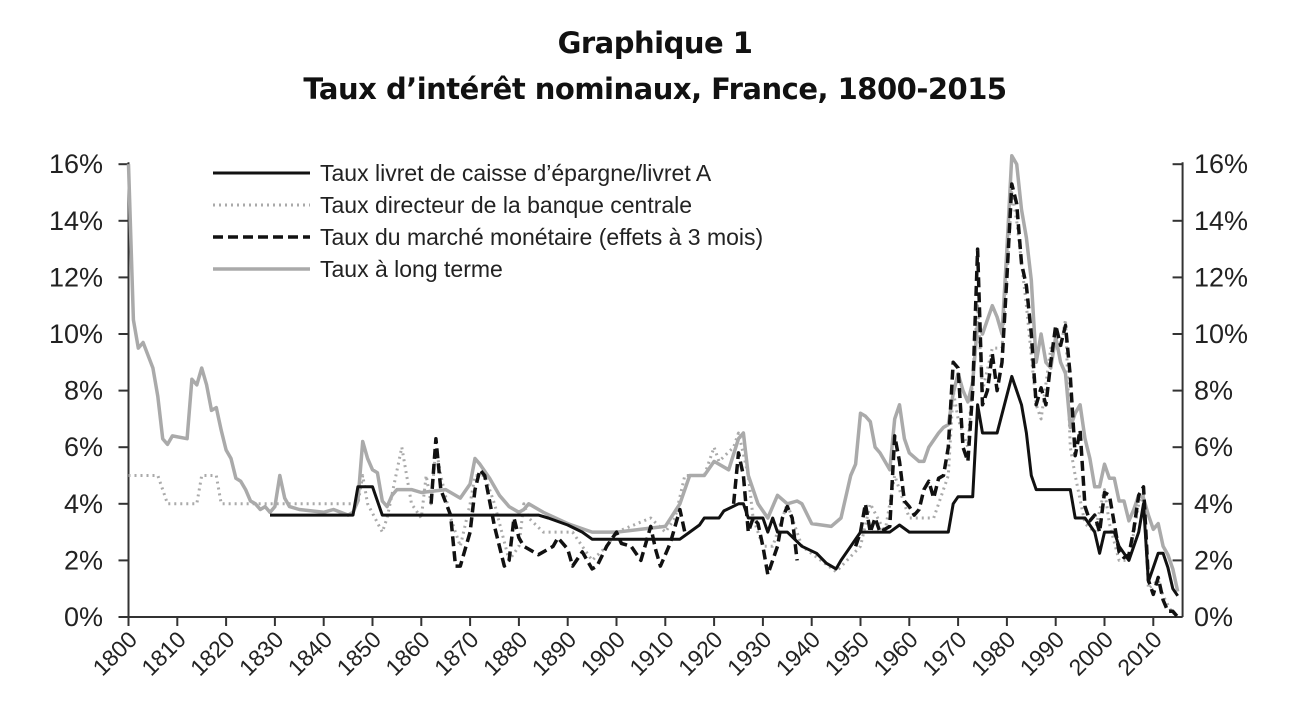  What do you see at coordinates (655, 43) in the screenshot?
I see `chart-title: Graphique 1` at bounding box center [655, 43].